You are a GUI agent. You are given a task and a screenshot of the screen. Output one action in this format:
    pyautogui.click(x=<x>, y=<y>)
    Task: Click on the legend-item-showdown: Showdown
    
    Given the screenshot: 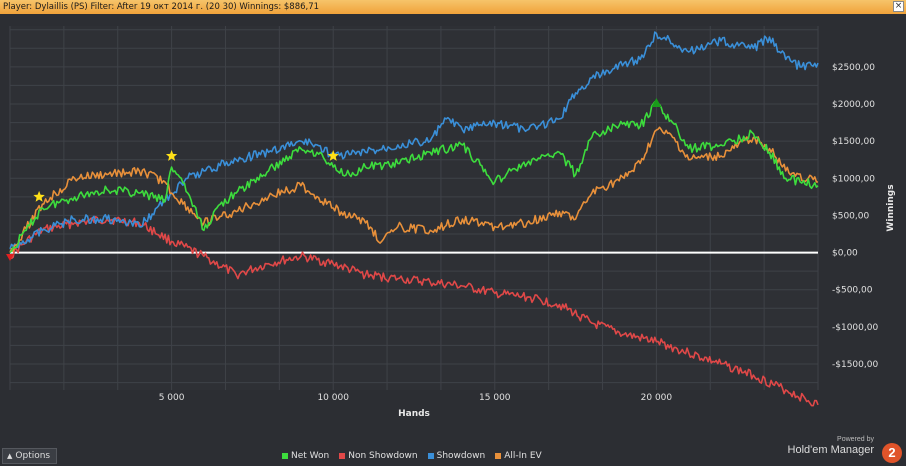 What is the action you would take?
    pyautogui.click(x=456, y=456)
    